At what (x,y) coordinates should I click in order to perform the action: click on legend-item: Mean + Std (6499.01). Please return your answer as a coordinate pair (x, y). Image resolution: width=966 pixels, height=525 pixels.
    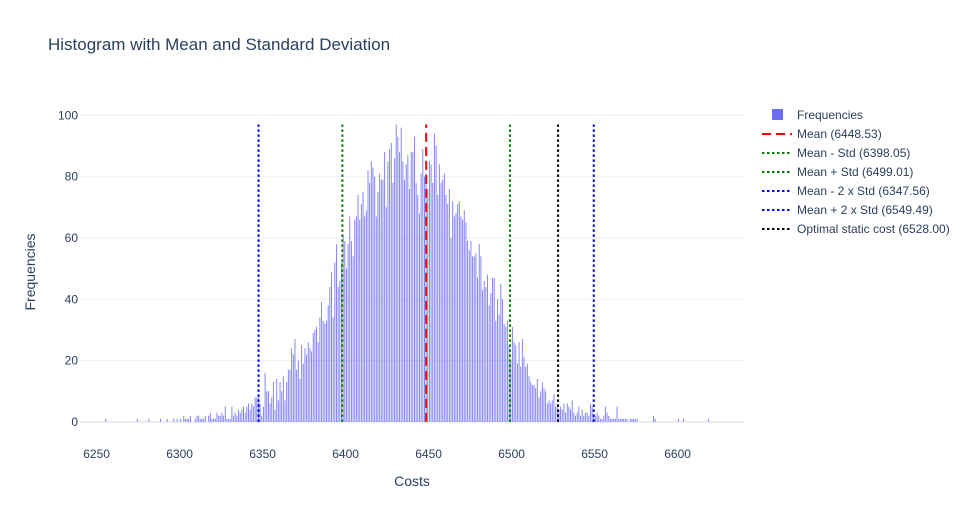
    Looking at the image, I should click on (837, 172).